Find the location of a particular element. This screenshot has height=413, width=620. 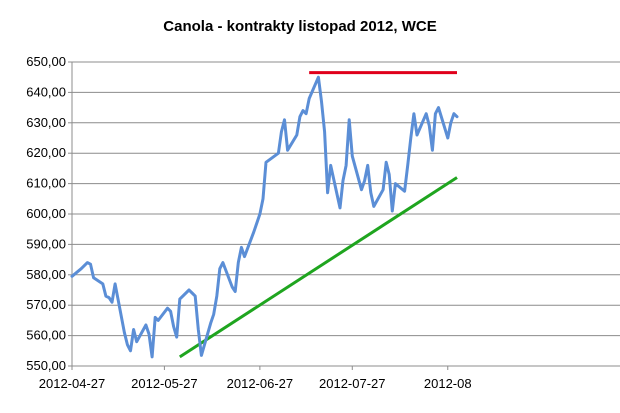

y-tick-label: 610,00 is located at coordinates (46, 183).